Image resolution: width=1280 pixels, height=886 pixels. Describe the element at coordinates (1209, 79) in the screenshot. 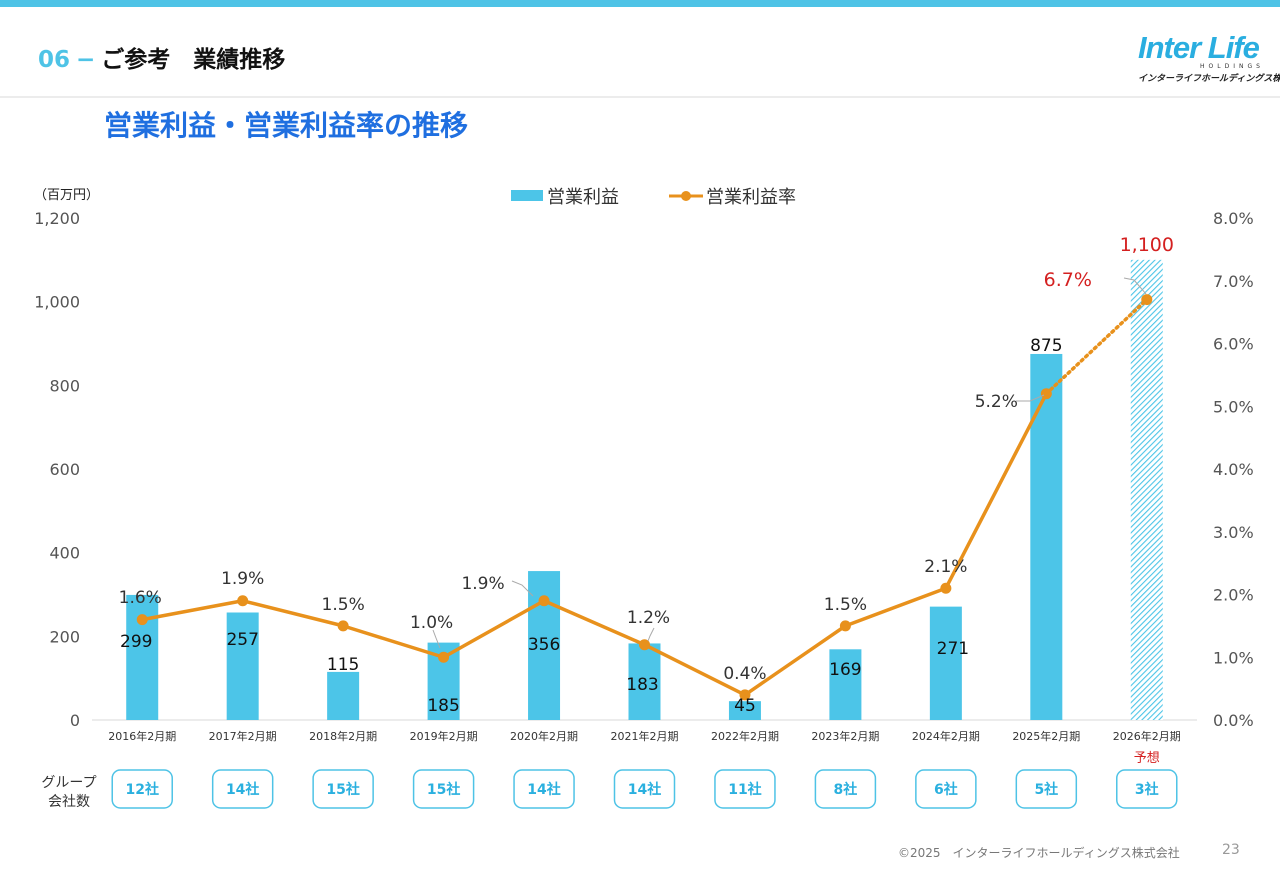

I see `logo-kana: インターライフホールディングス株式会社` at that location.